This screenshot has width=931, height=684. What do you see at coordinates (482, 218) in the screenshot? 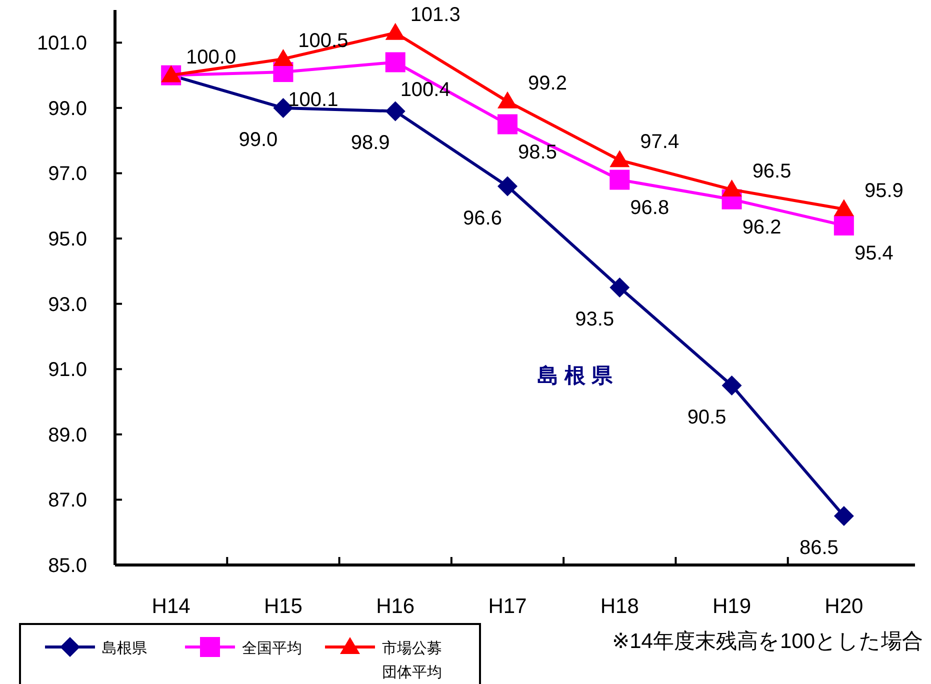
I see `data-label: 96.6` at bounding box center [482, 218].